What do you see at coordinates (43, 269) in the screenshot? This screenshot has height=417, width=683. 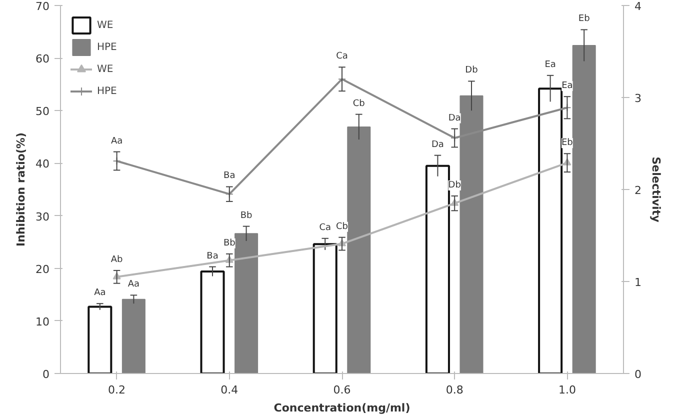 I see `y-tick-label: 20` at bounding box center [43, 269].